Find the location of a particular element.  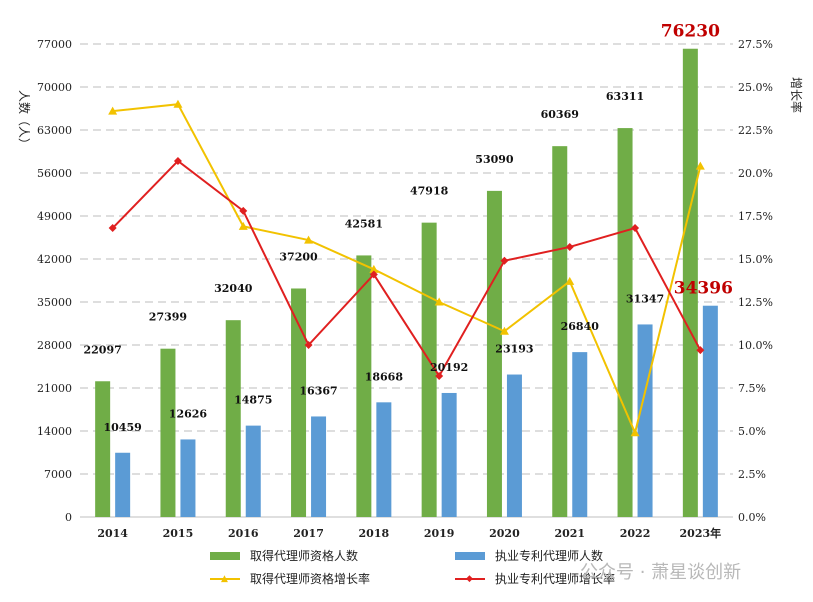

data-label-practicing: 23193 is located at coordinates (514, 349).